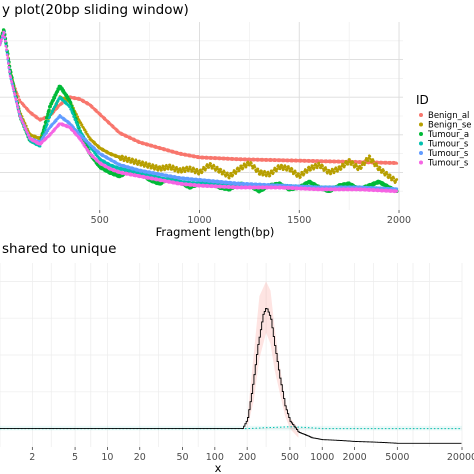 This screenshot has width=474, height=474. Describe the element at coordinates (354, 457) in the screenshot. I see `bottom-x-tick-label: 2000` at that location.